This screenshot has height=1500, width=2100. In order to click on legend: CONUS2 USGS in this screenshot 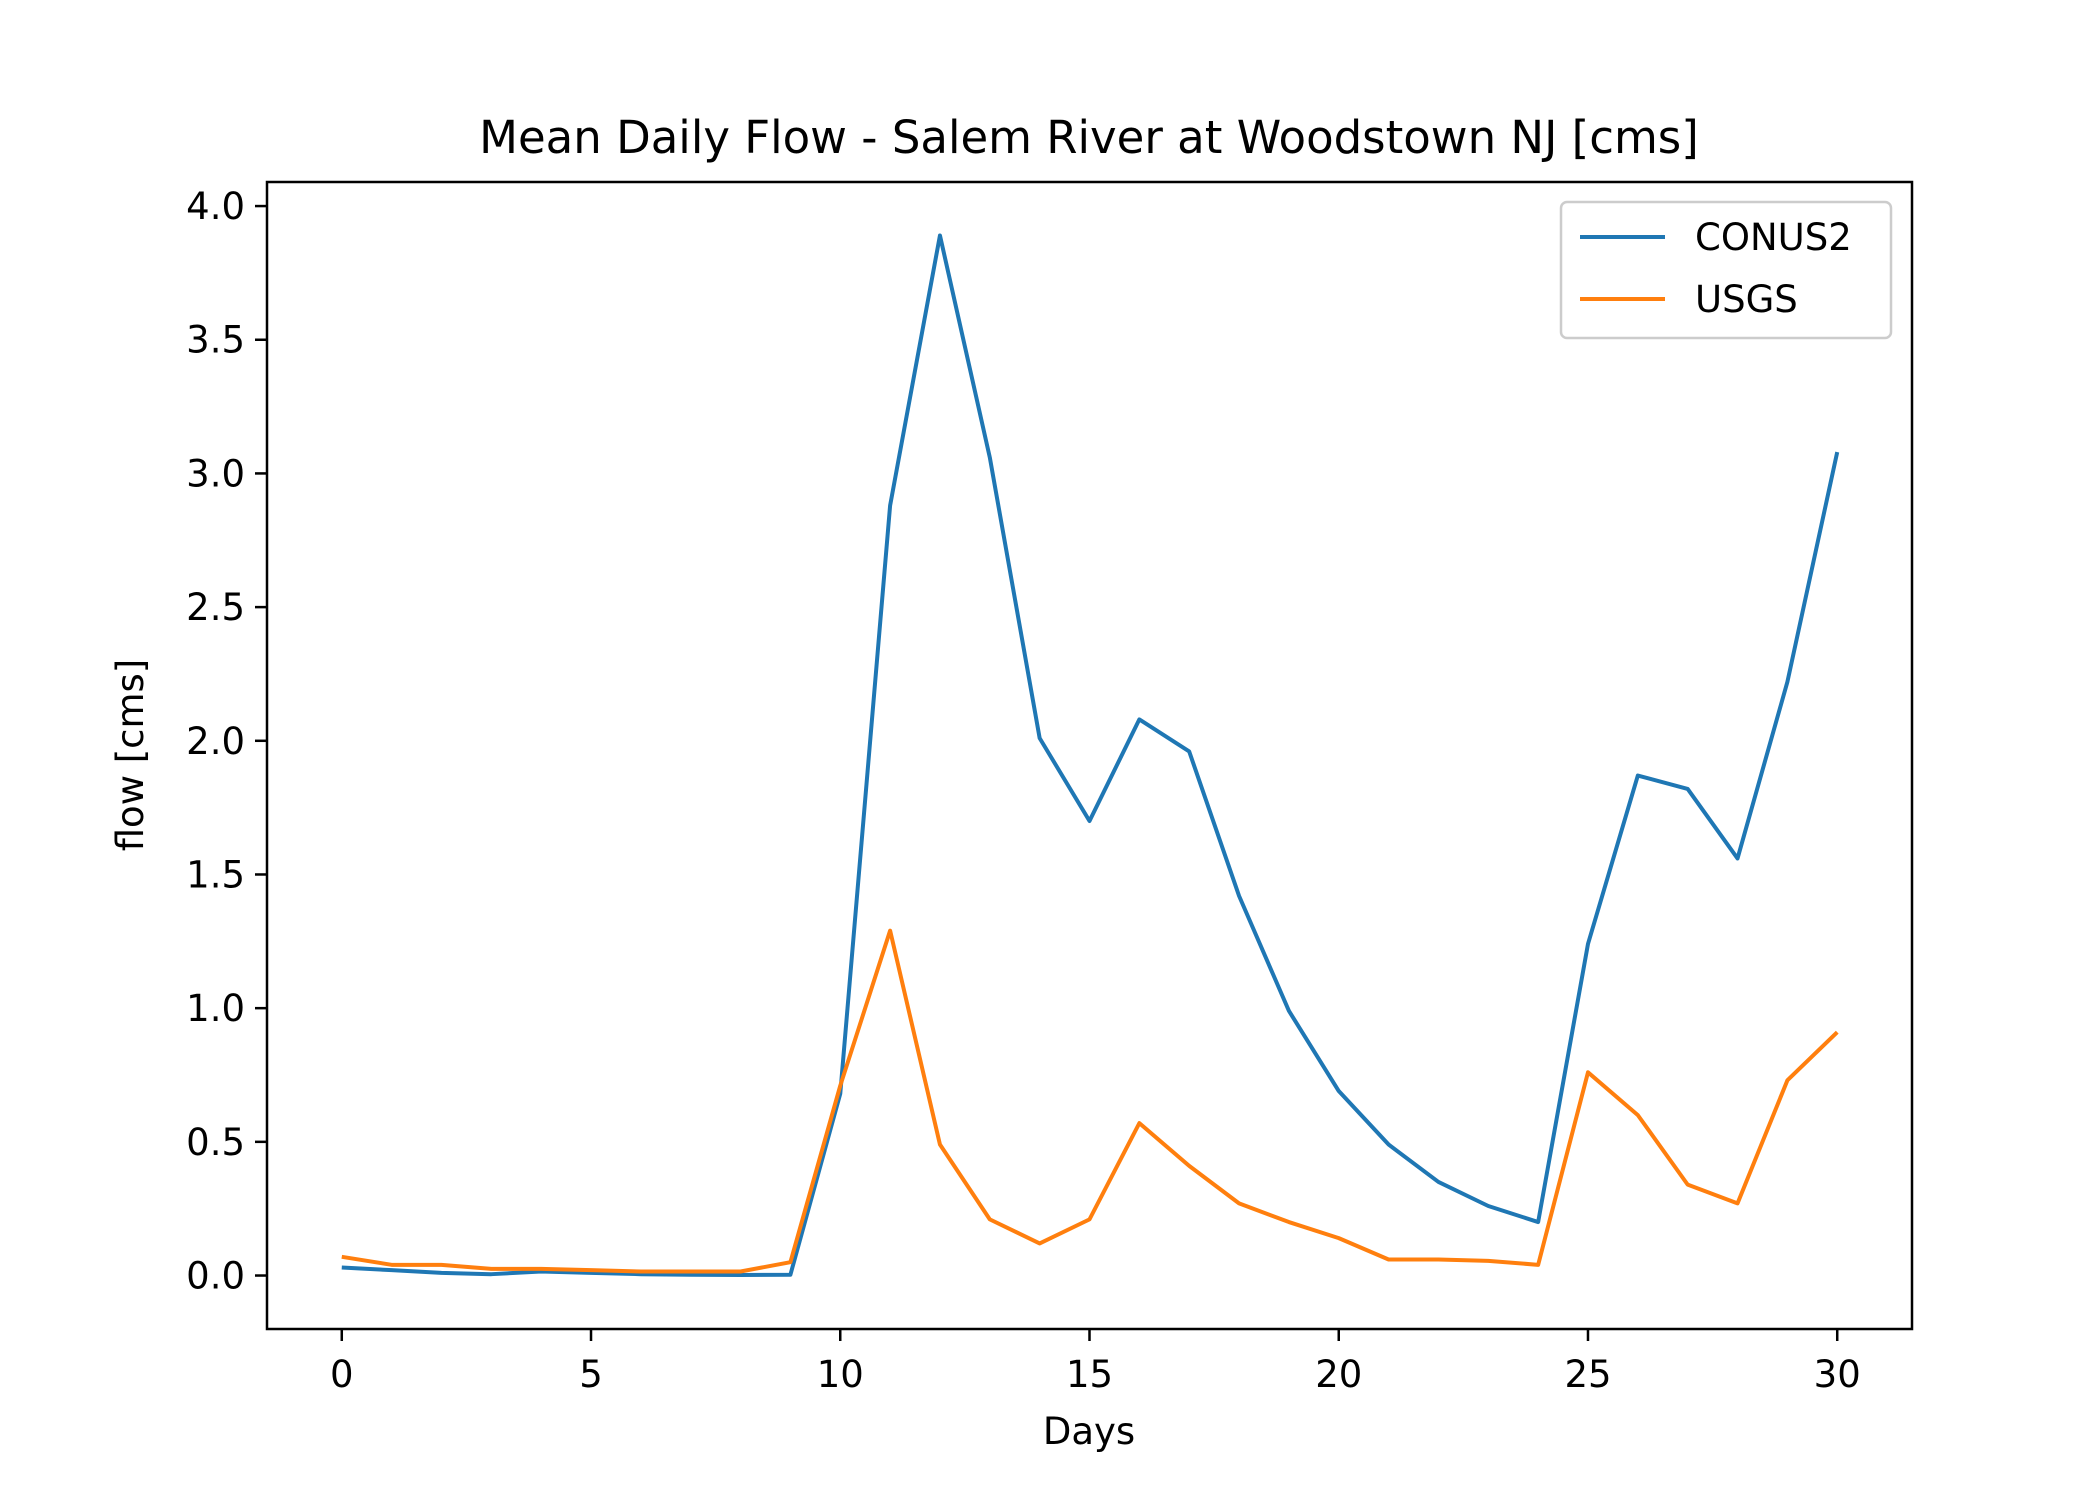, I will do `click(1726, 270)`.